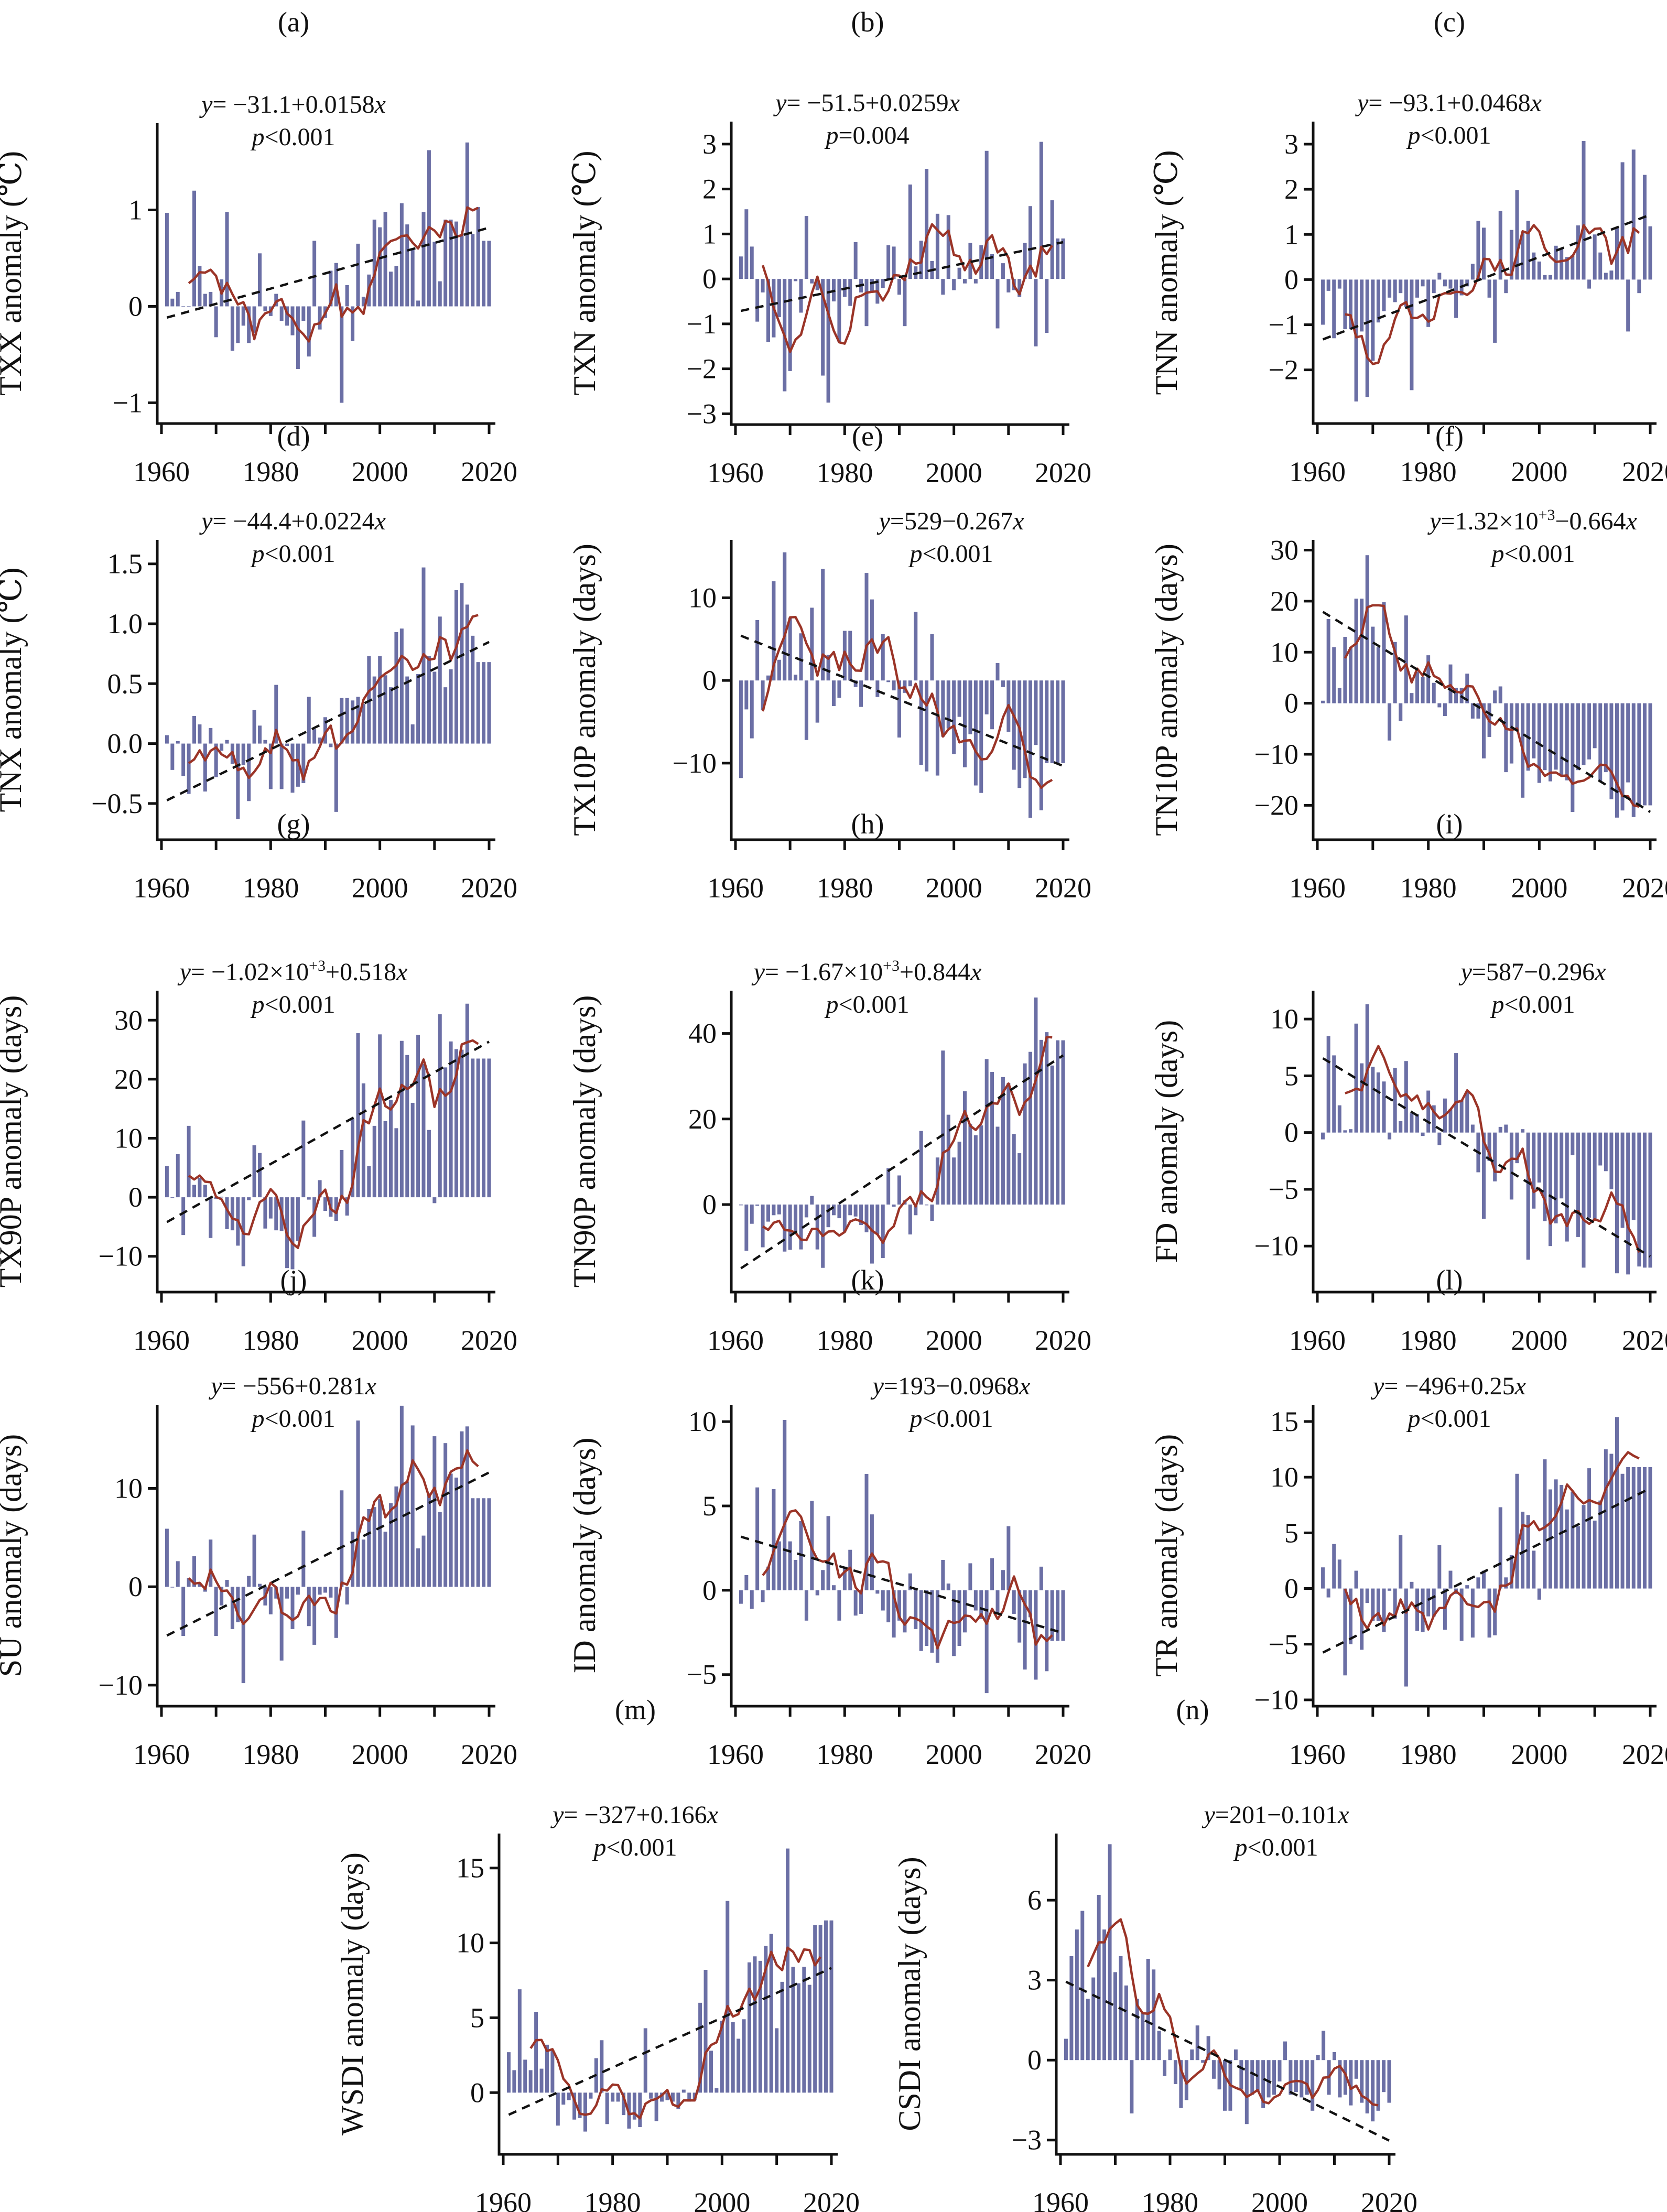 This screenshot has width=1667, height=2212. What do you see at coordinates (1562, 1165) in the screenshot?
I see `bar-2004` at bounding box center [1562, 1165].